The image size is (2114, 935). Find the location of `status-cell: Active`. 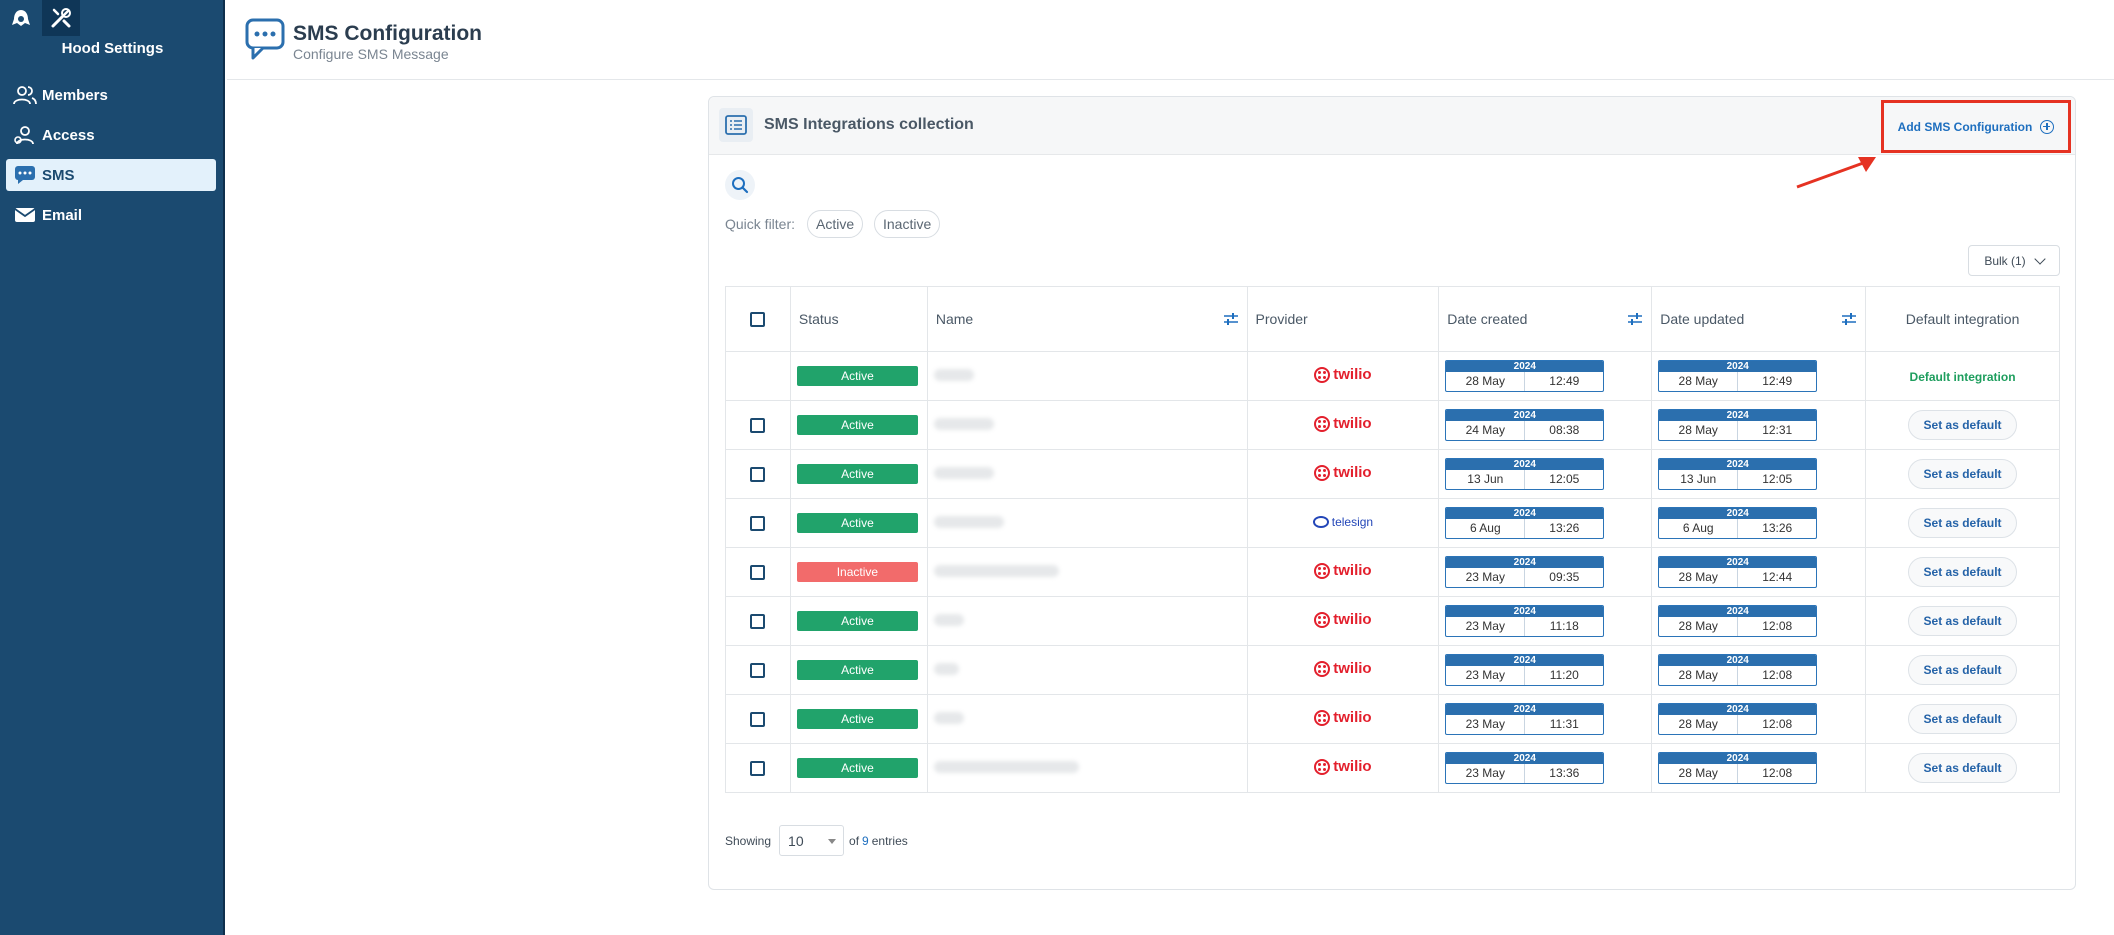

status-cell: Active is located at coordinates (858, 670).